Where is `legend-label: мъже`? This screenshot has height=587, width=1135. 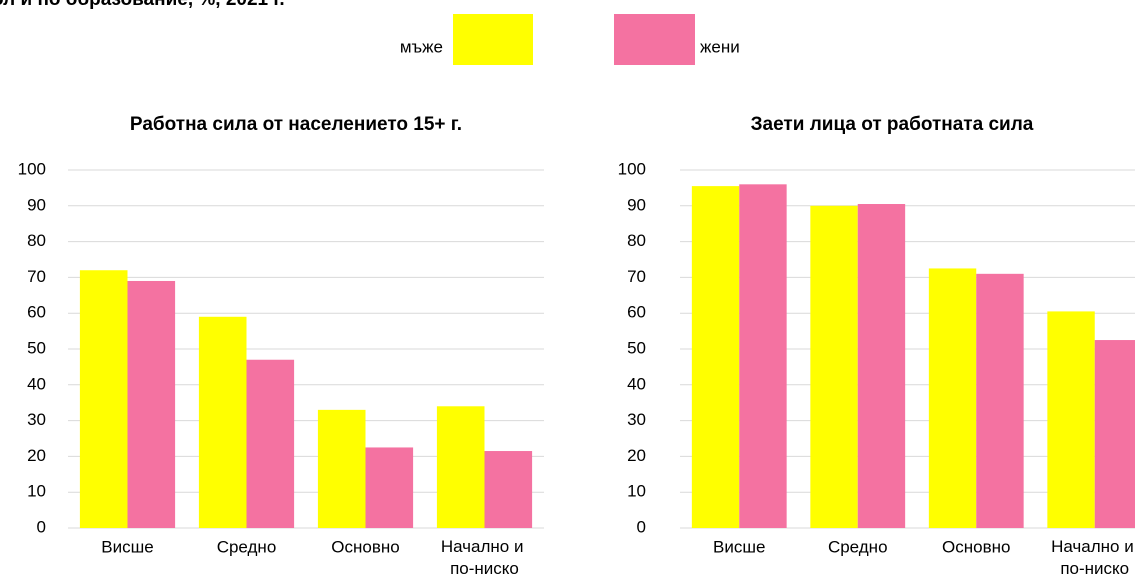
legend-label: мъже is located at coordinates (421, 46).